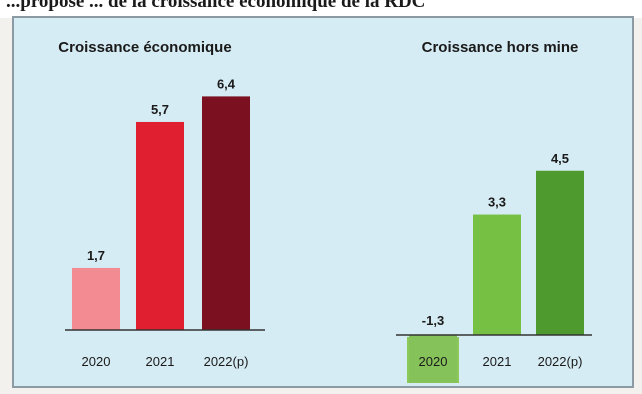  What do you see at coordinates (96, 255) in the screenshot?
I see `chart-1-value-label: 1,7` at bounding box center [96, 255].